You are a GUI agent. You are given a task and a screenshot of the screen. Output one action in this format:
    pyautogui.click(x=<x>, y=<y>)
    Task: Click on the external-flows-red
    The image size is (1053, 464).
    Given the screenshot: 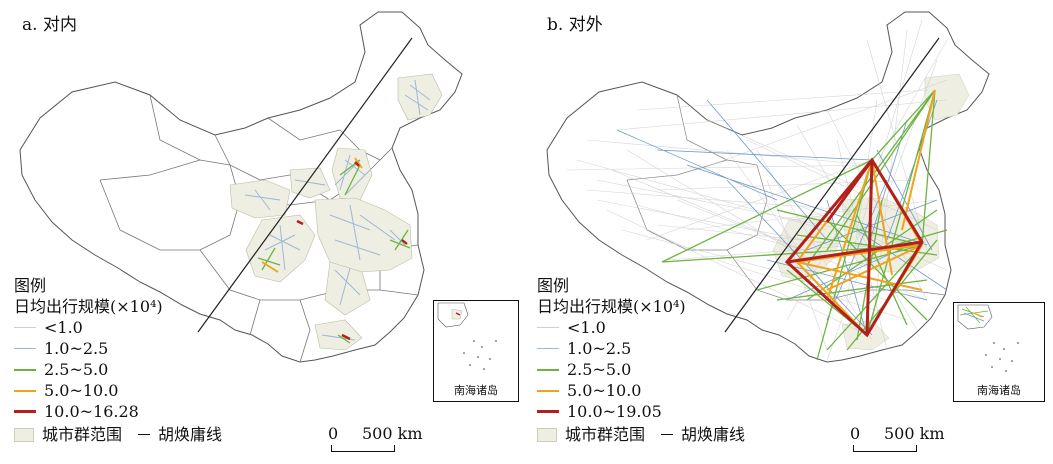 What is the action you would take?
    pyautogui.click(x=854, y=247)
    